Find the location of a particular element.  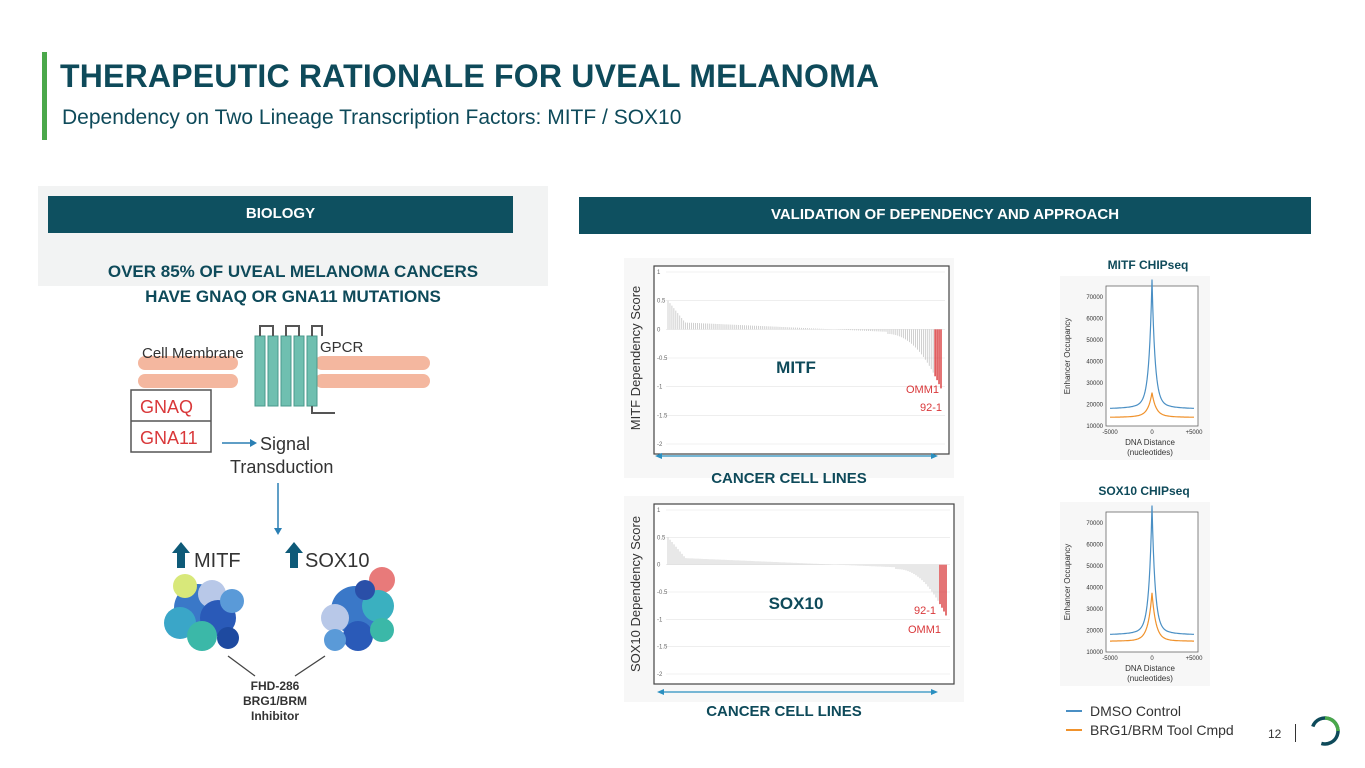

sox10-plot-frame is located at coordinates (804, 594).